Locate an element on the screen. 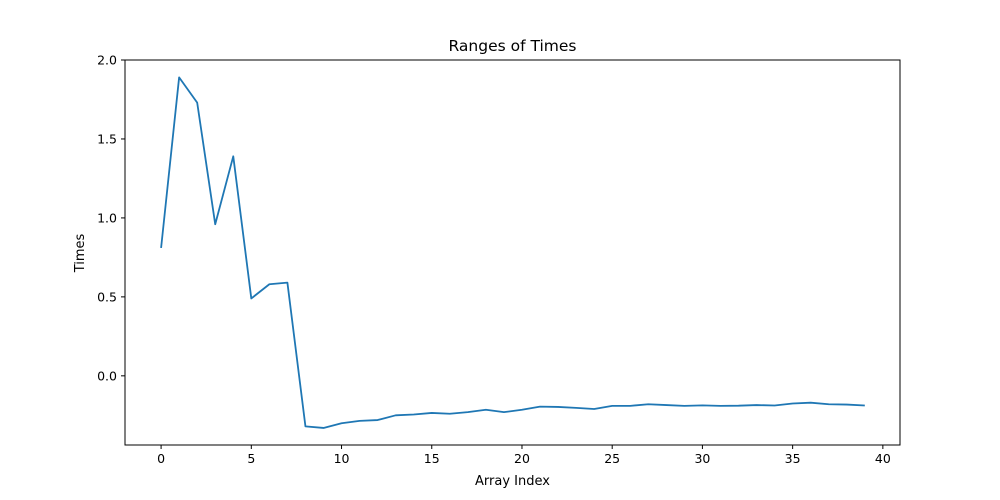  y-tick-label: 2.0 is located at coordinates (107, 60).